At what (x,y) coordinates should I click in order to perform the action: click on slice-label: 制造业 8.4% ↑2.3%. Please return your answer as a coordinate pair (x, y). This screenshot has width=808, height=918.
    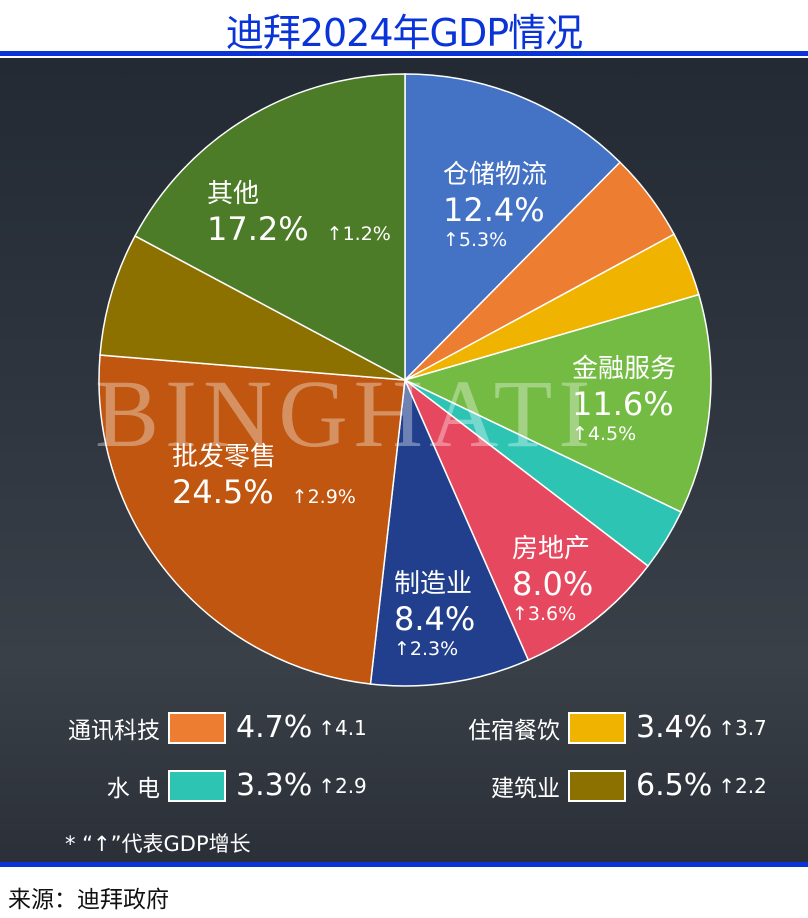
    Looking at the image, I should click on (434, 611).